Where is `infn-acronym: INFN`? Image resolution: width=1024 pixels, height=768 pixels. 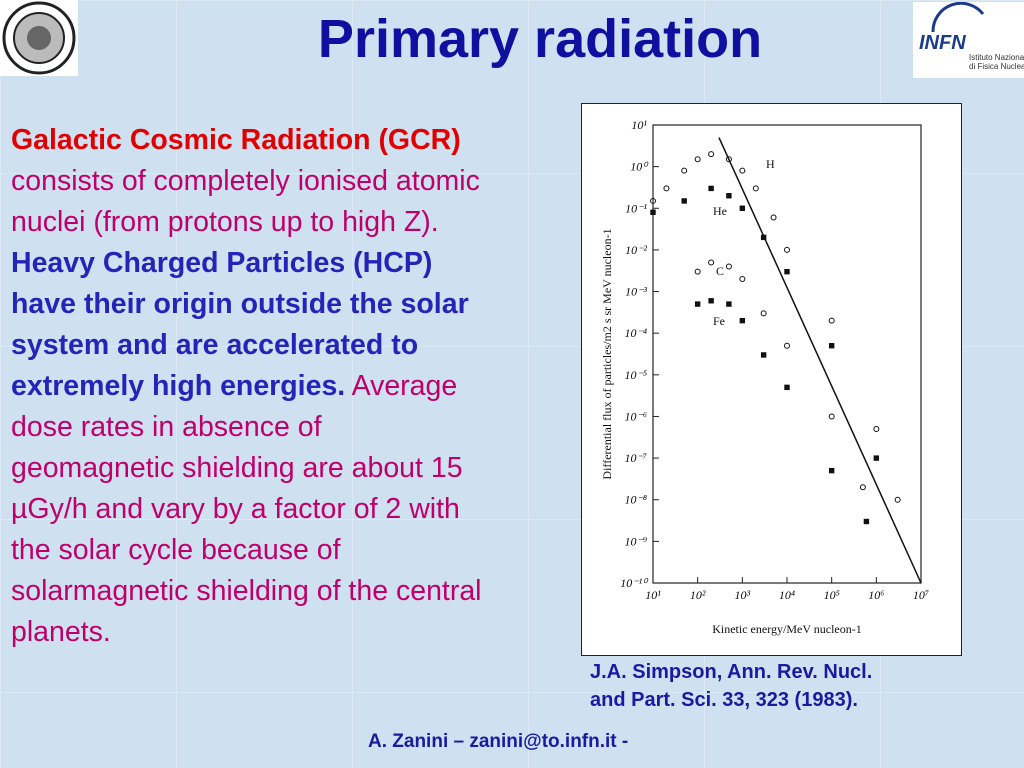
infn-acronym: INFN is located at coordinates (942, 43).